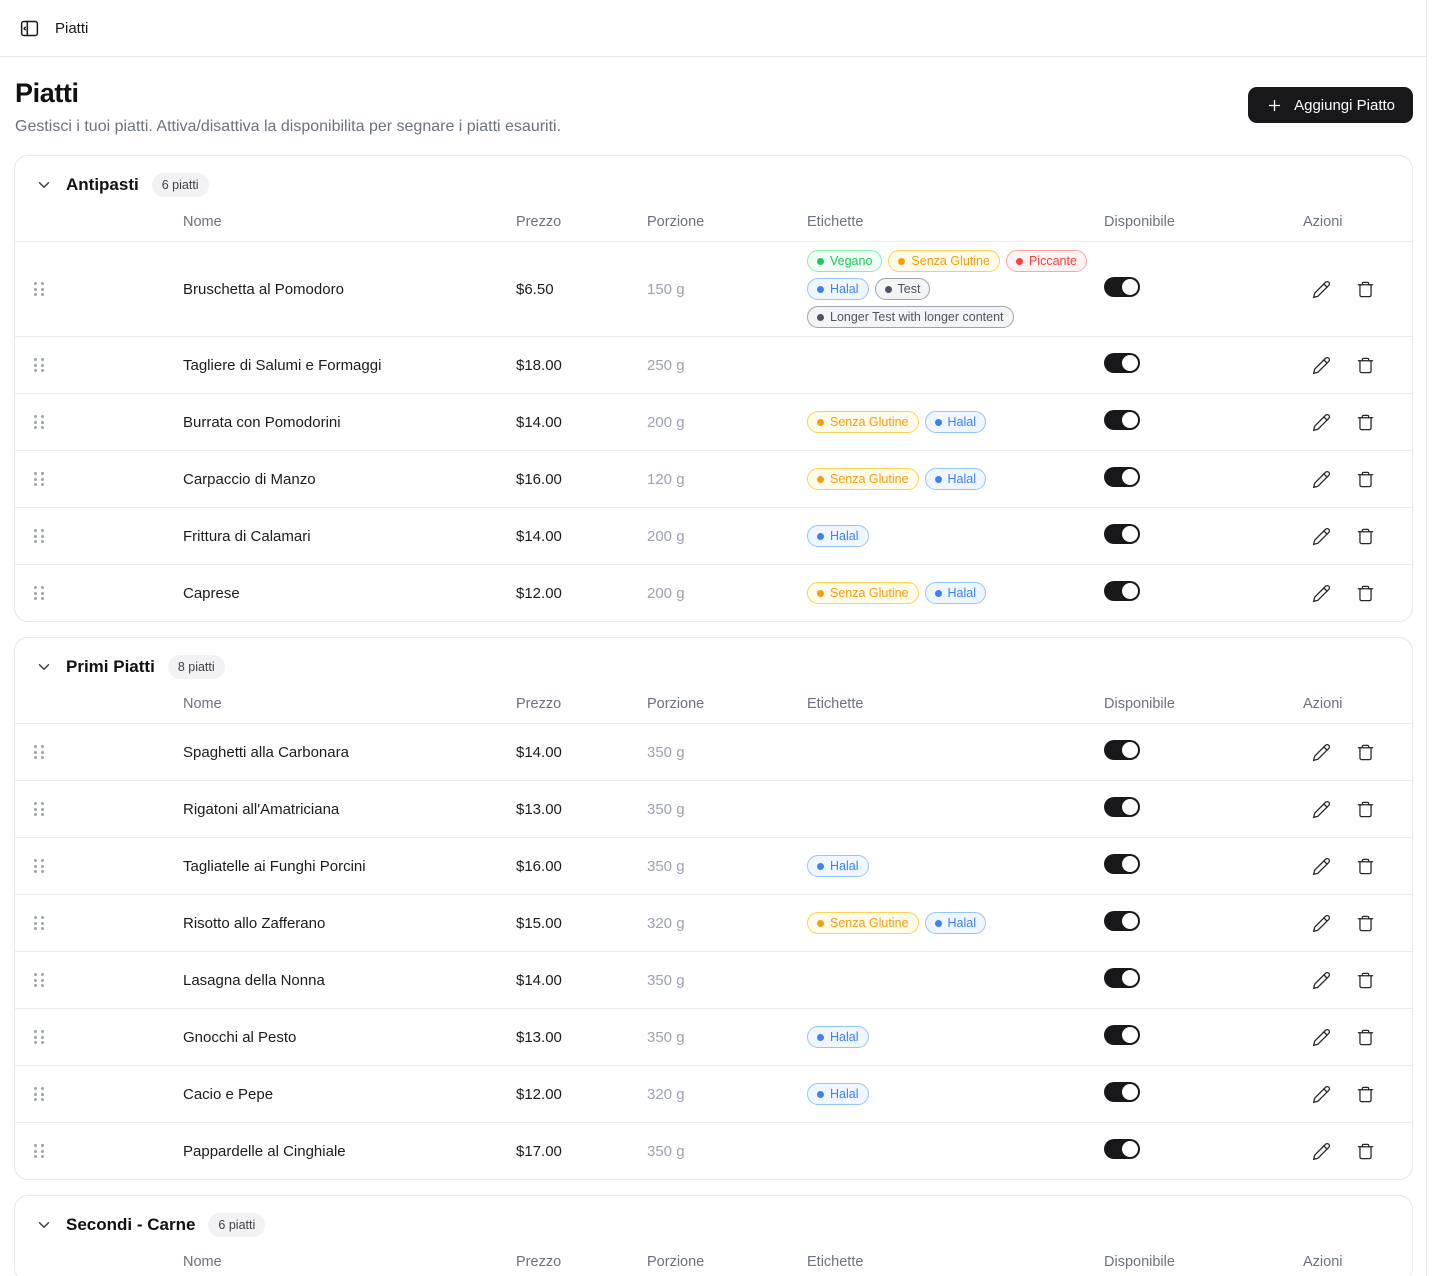 The height and width of the screenshot is (1276, 1433). Describe the element at coordinates (29, 28) in the screenshot. I see `sidebar-toggle-button` at that location.